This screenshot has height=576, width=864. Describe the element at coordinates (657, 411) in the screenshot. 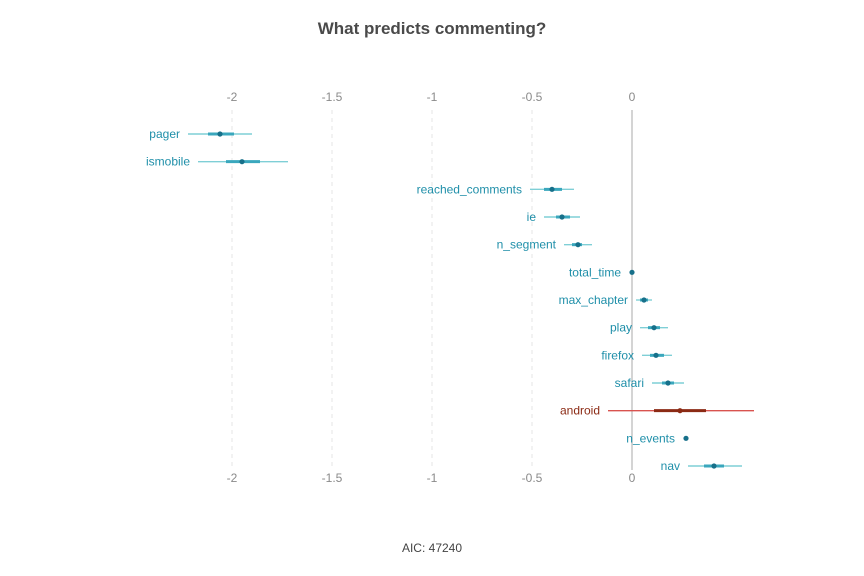

I see `coefficient-row: android` at that location.